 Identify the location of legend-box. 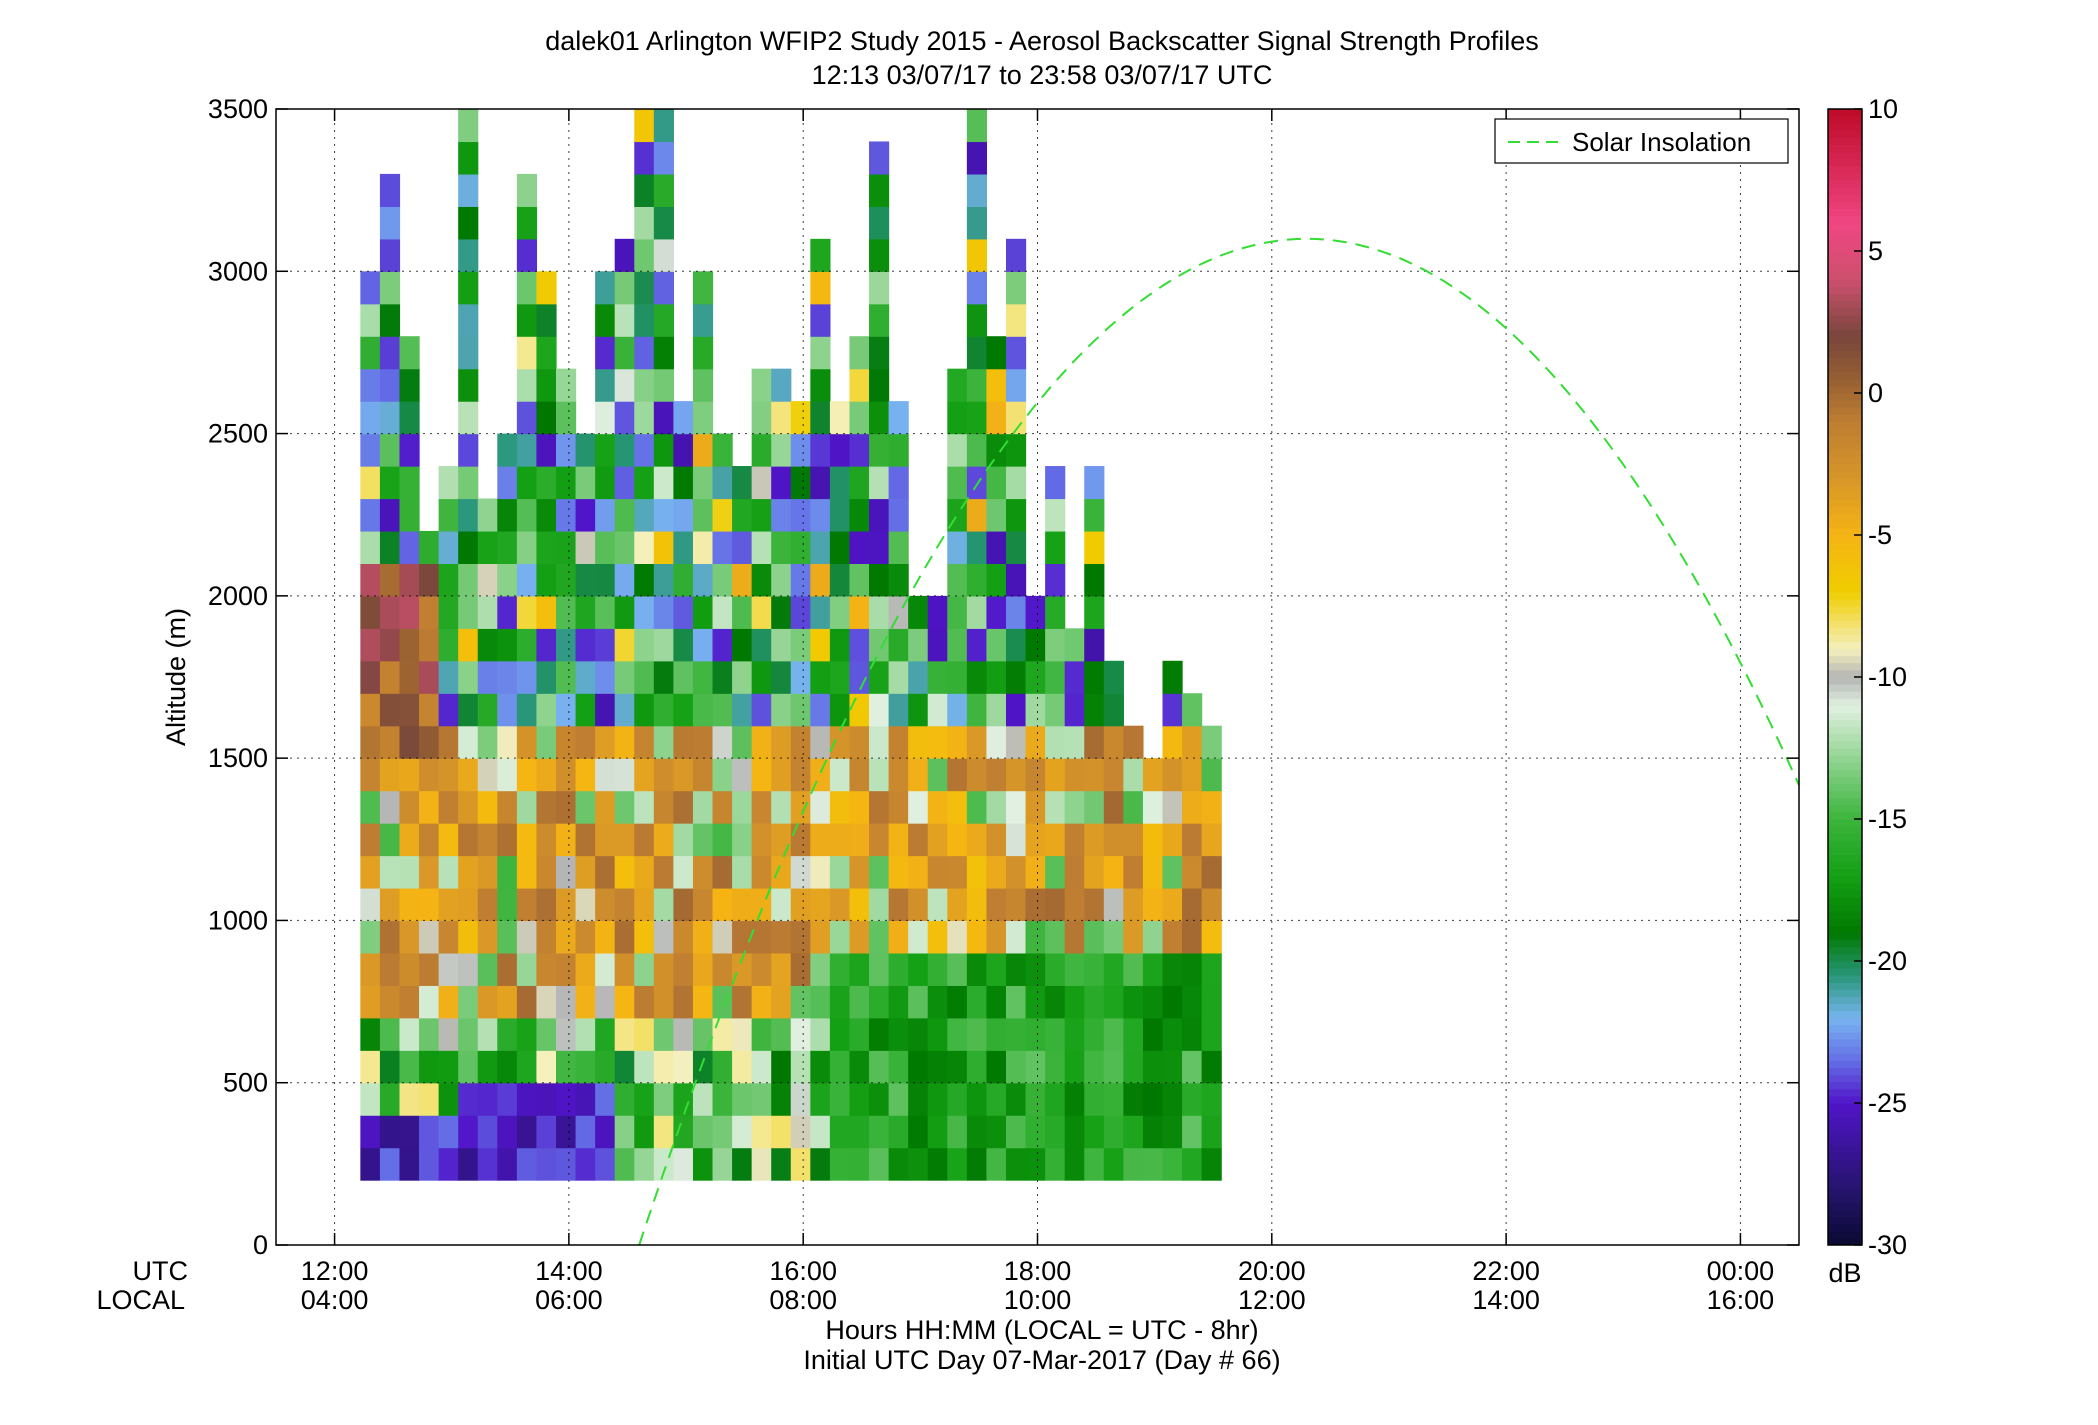
(1641, 141).